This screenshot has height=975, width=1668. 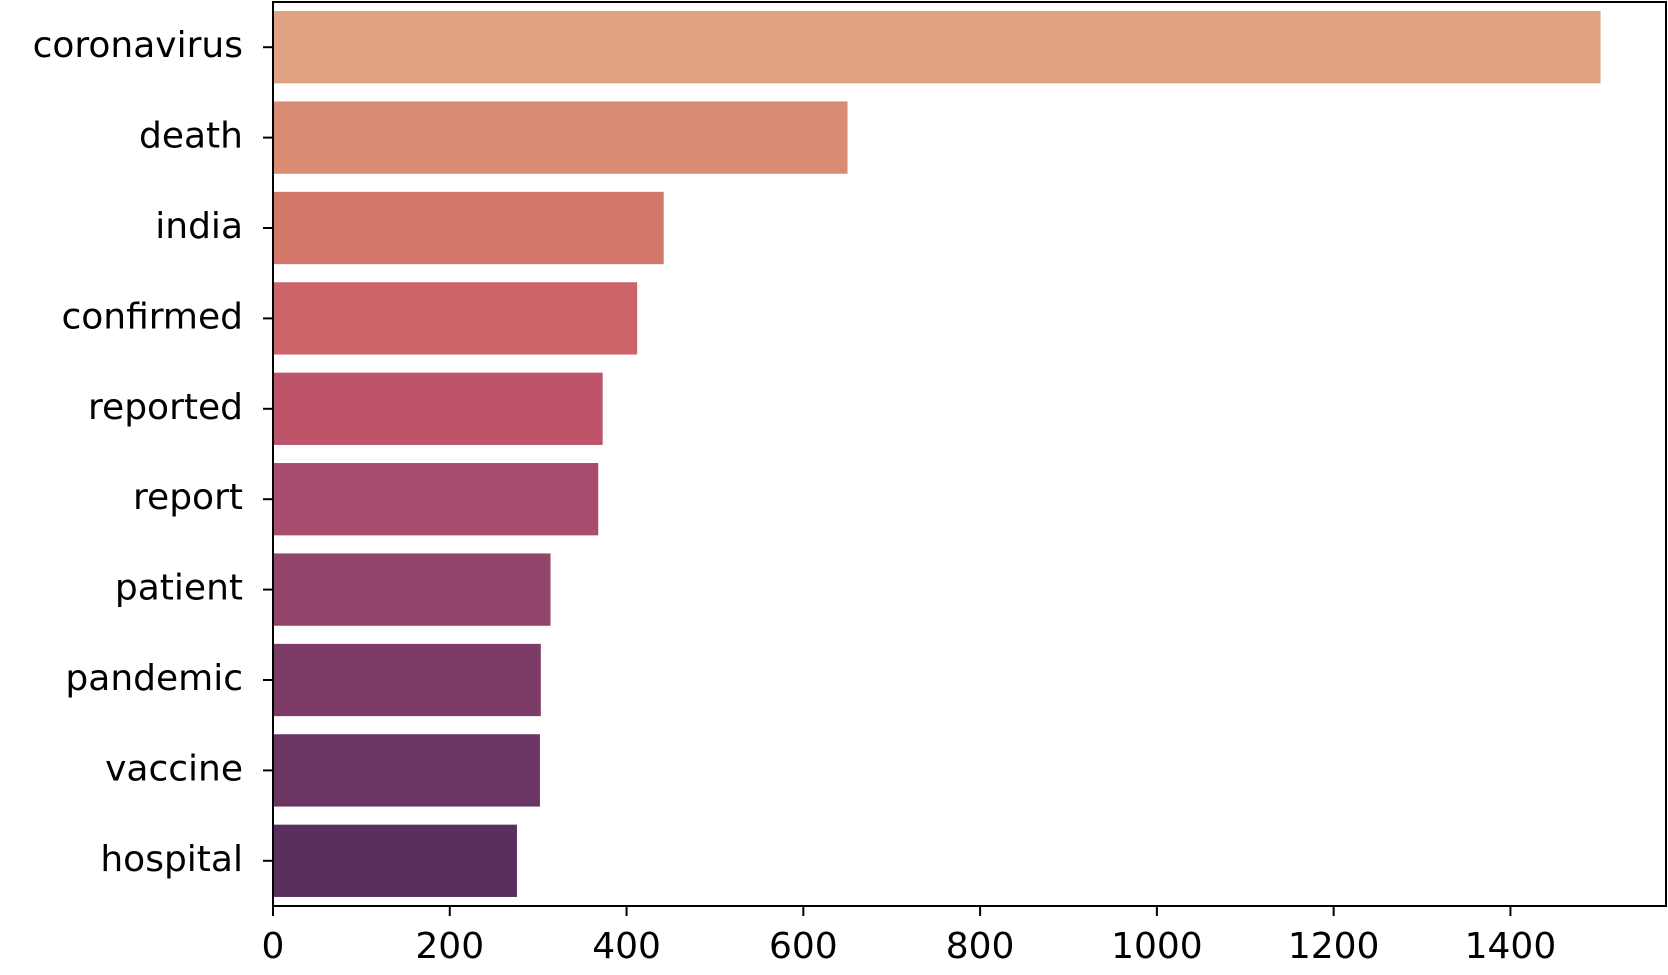 I want to click on y-tick-label: confirmed, so click(x=152, y=316).